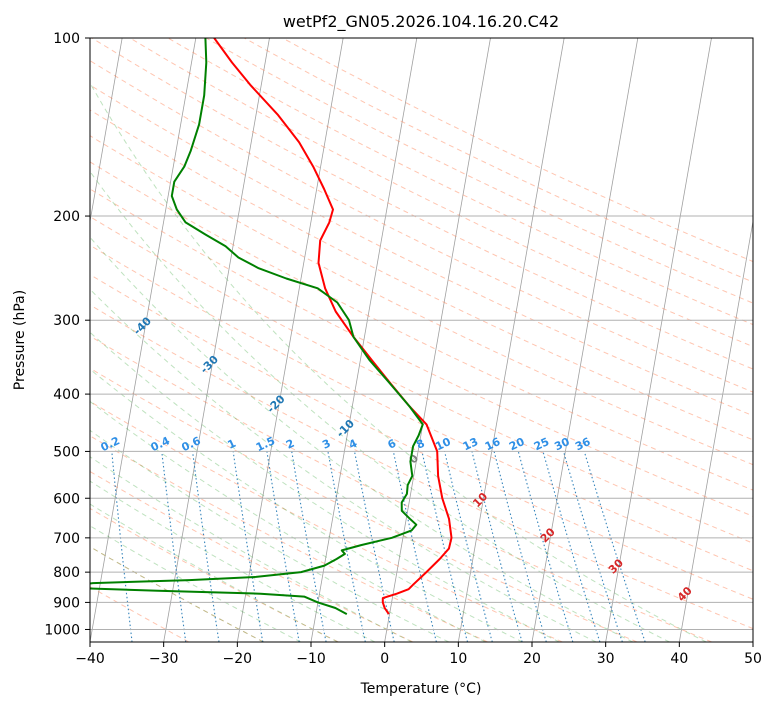  I want to click on x-tick-label: 0, so click(384, 659).